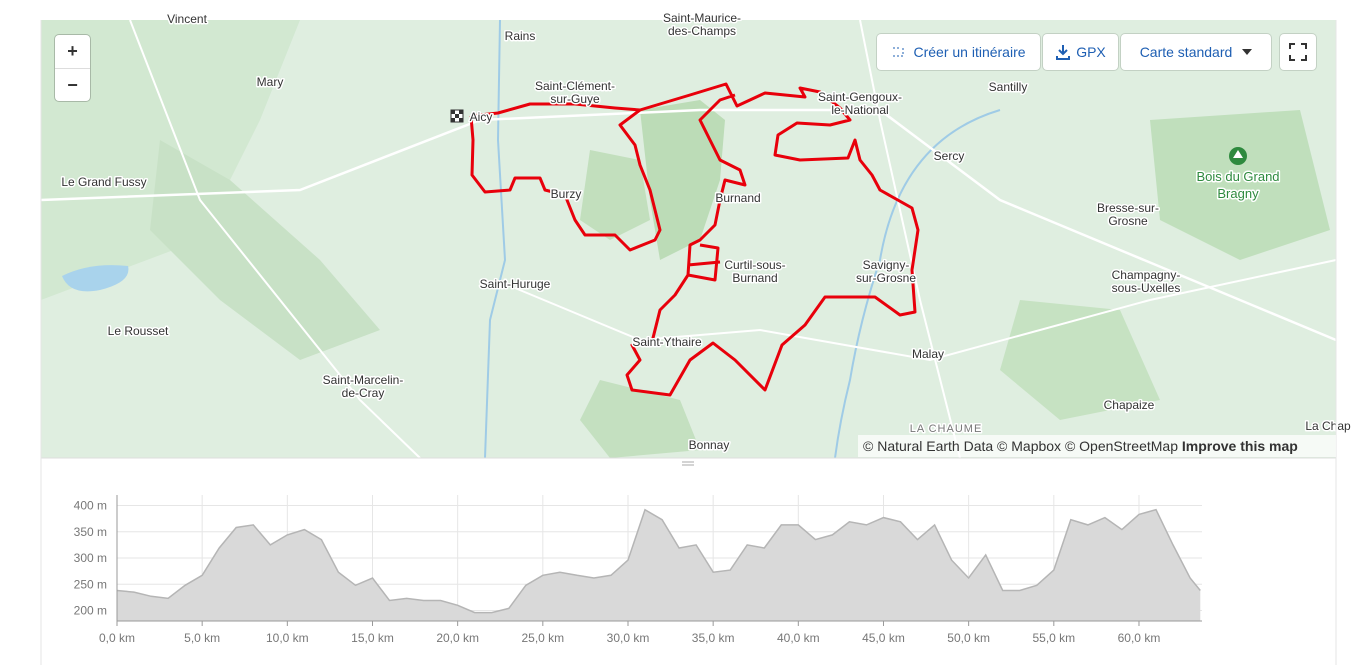 The image size is (1368, 665). I want to click on map-style-dropdown: Carte standard, so click(1196, 52).